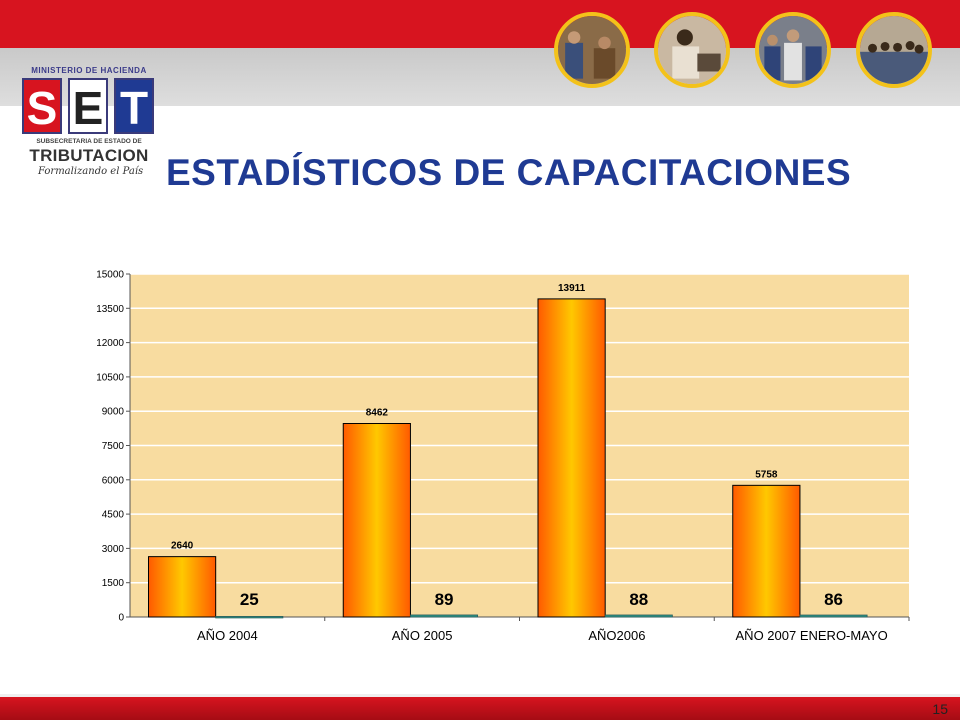  I want to click on data-label-primary: 13911, so click(572, 288).